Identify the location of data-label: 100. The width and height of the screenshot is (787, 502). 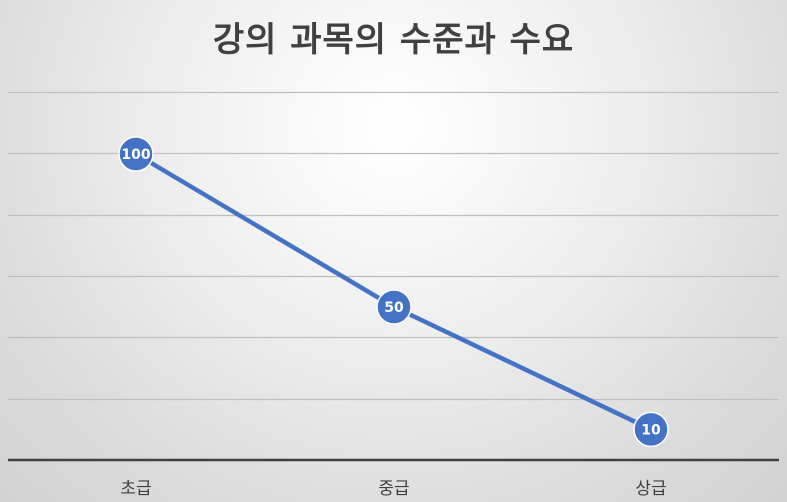
(135, 155).